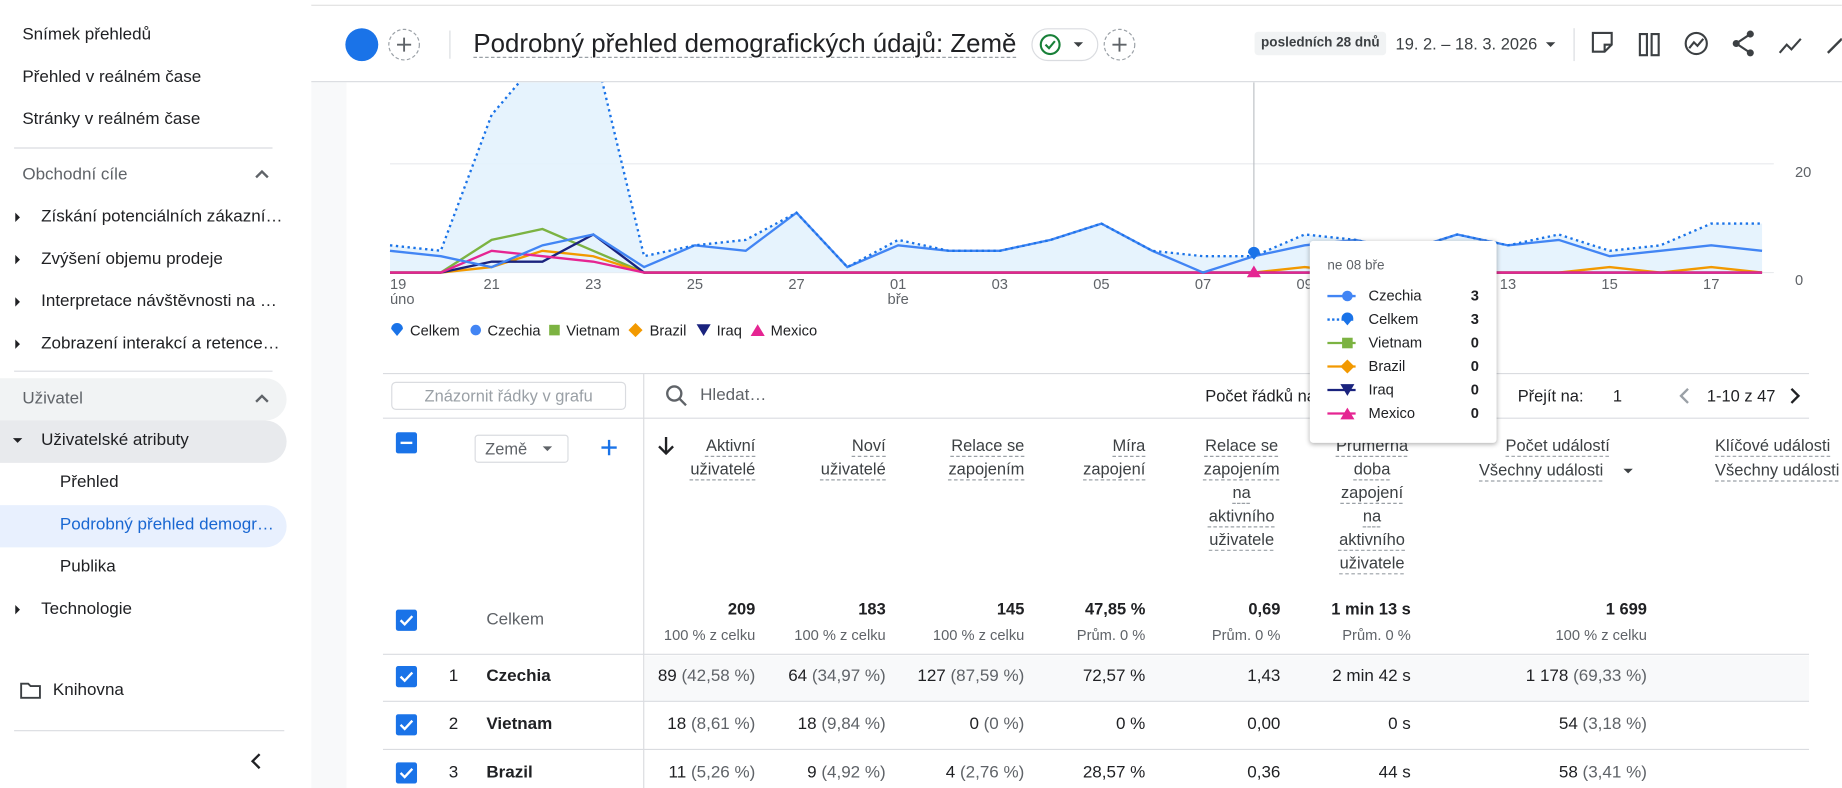  What do you see at coordinates (89, 482) in the screenshot?
I see `nav-item: Přehled` at bounding box center [89, 482].